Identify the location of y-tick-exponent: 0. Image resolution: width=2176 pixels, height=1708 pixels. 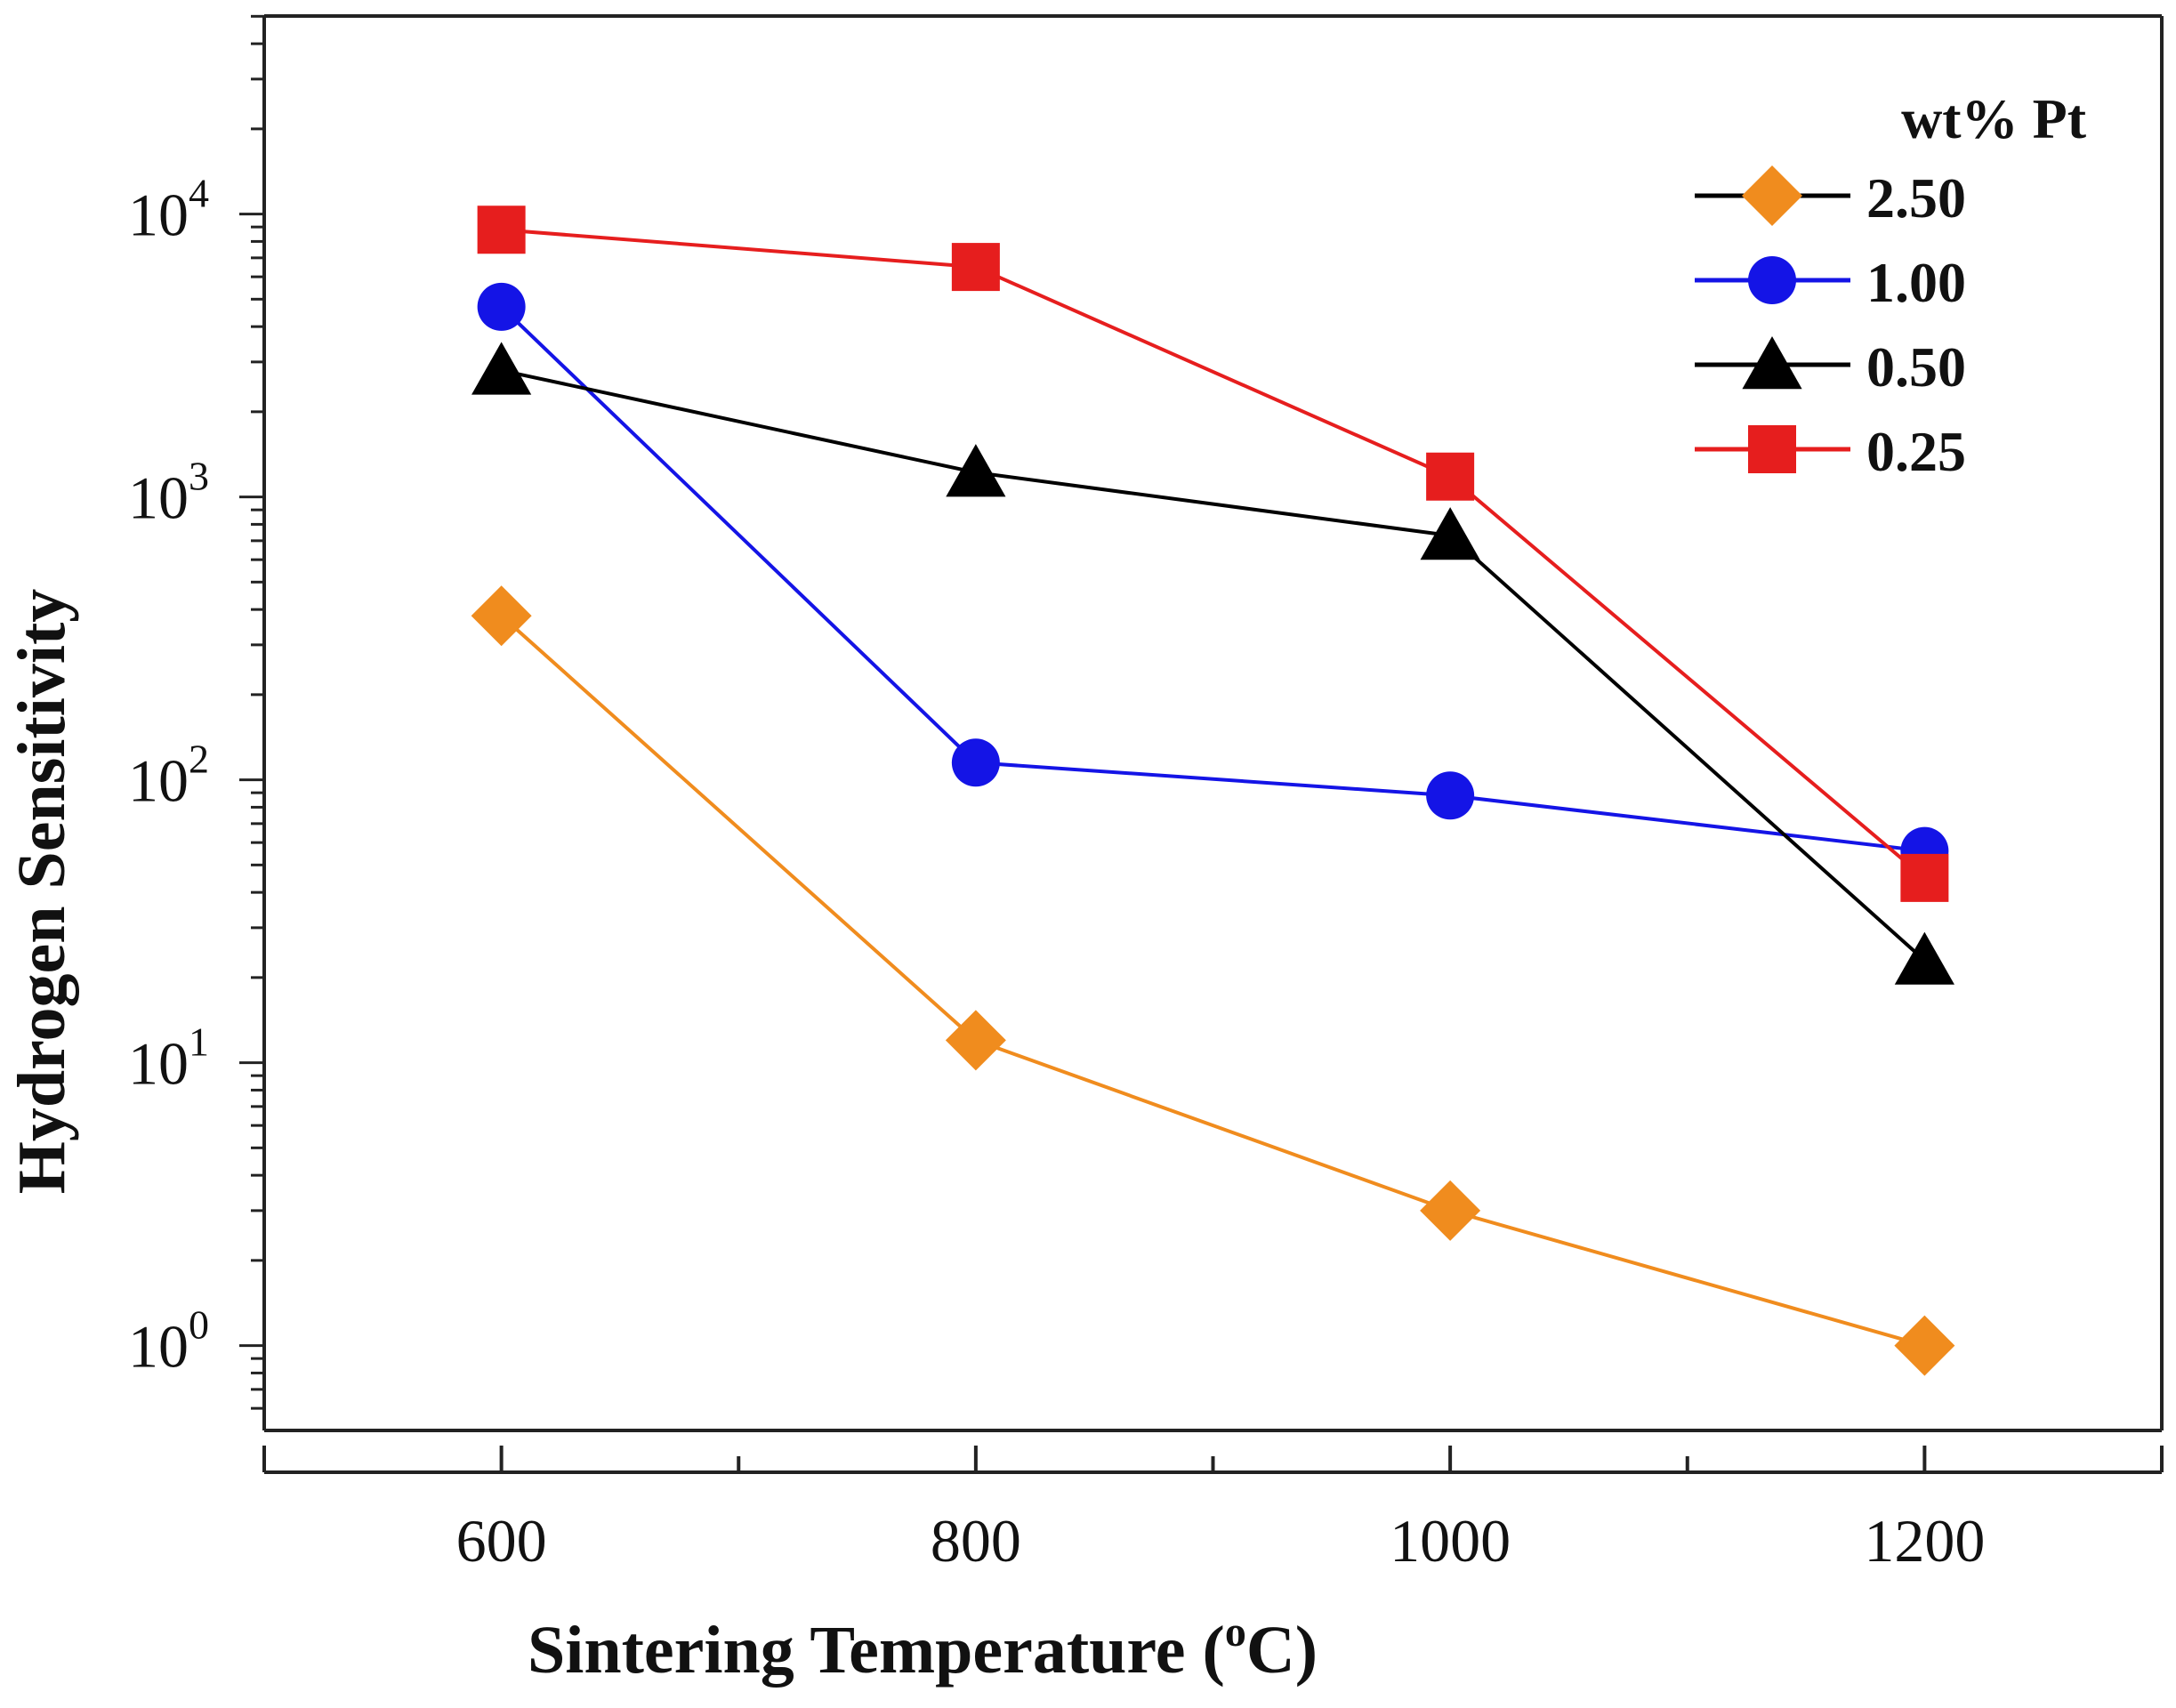
(199, 1325).